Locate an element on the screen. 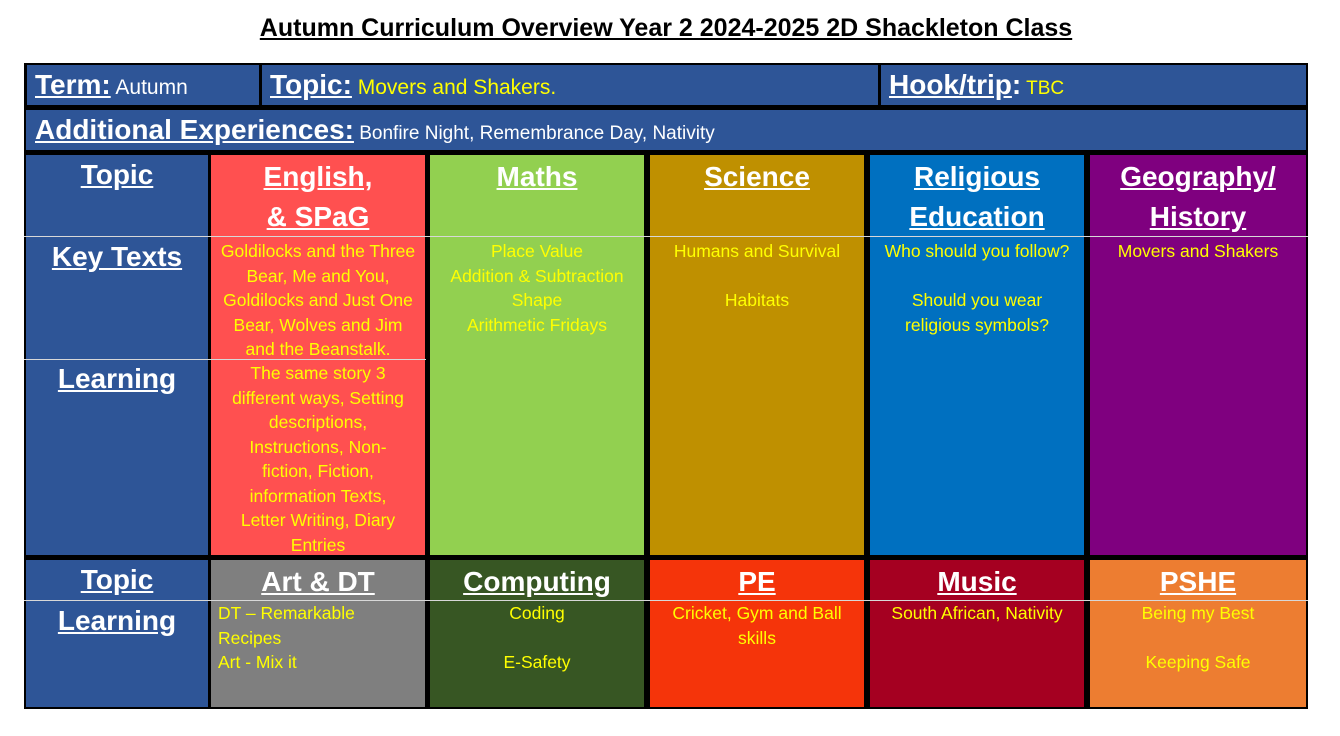 The width and height of the screenshot is (1340, 736). subject-heading-line-1: Maths is located at coordinates (537, 176).